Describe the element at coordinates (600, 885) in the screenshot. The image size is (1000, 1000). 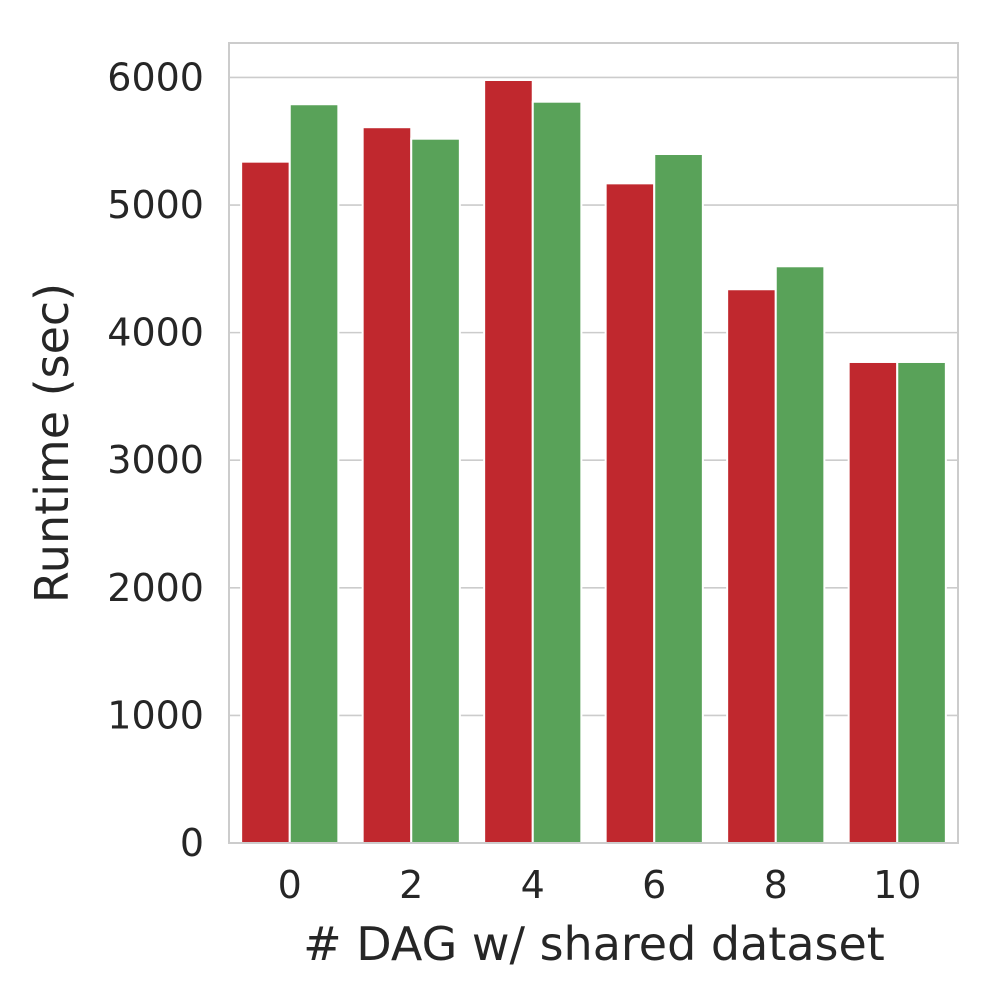
I see `x-tick-labels: 0 2 4 6 8 10` at that location.